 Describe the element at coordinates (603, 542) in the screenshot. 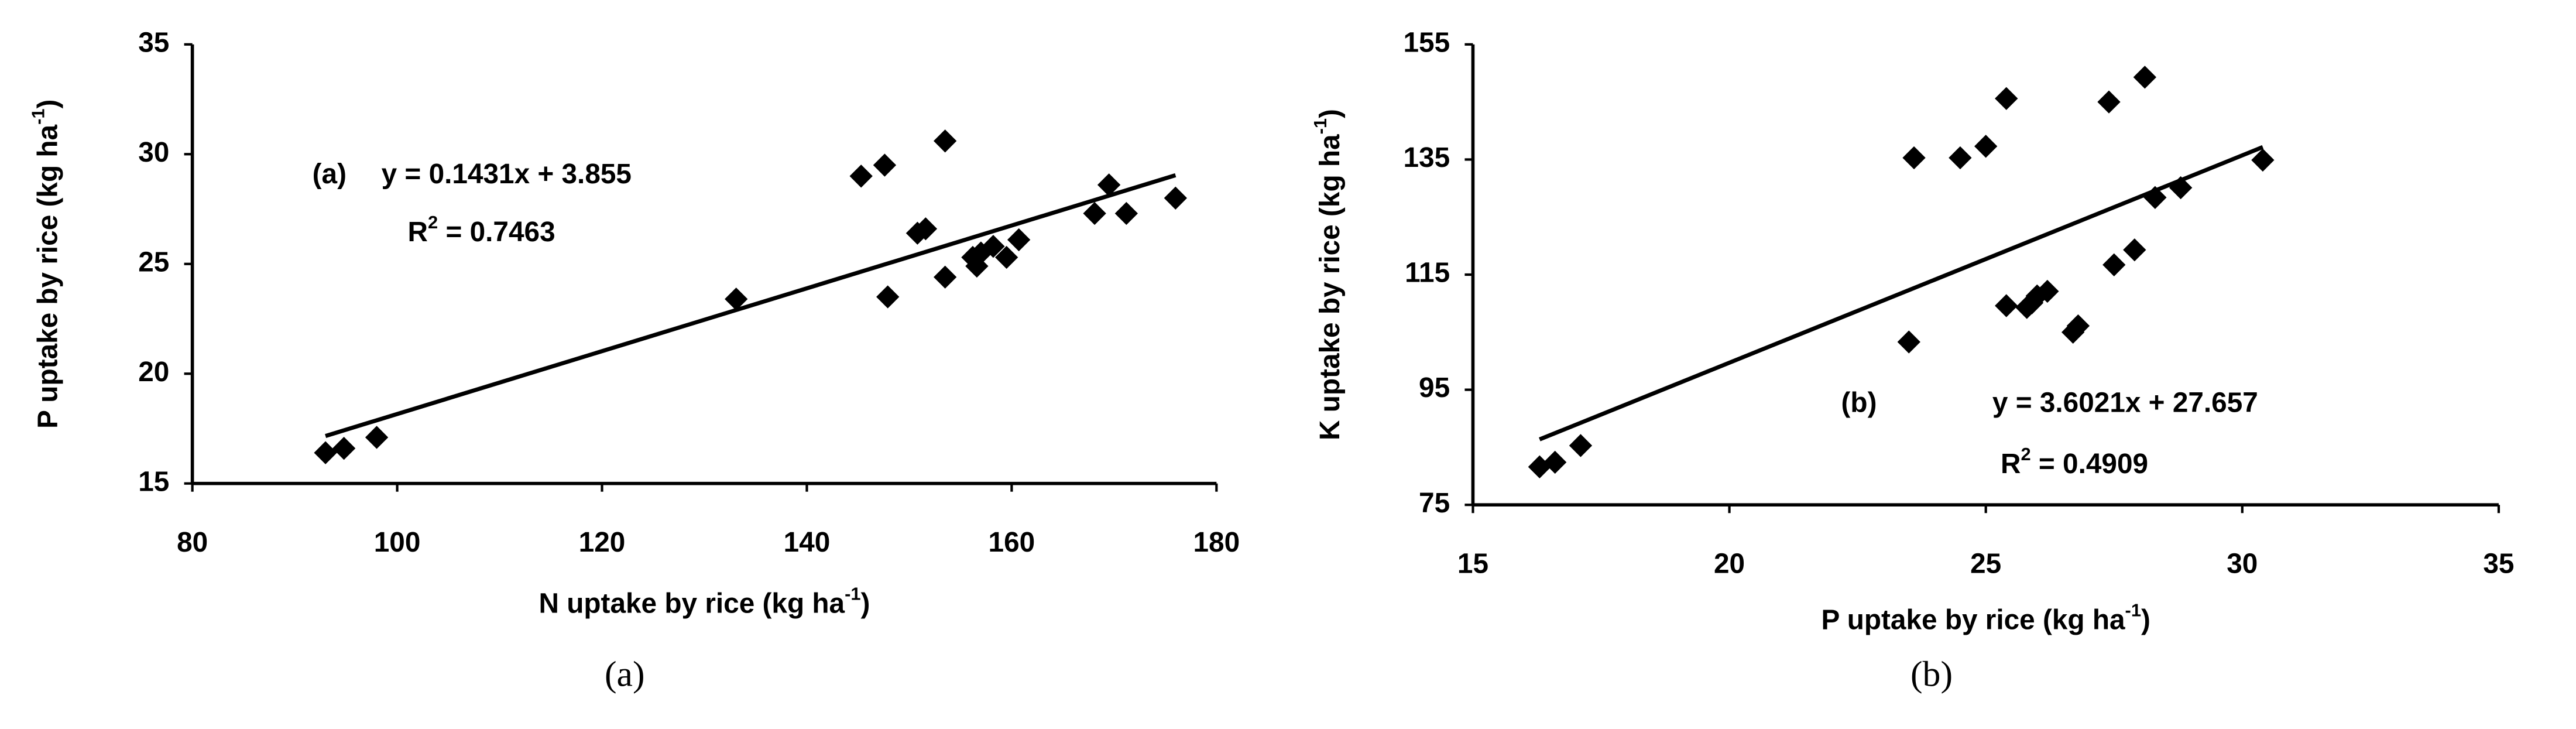

I see `x-tick-label: 120` at that location.